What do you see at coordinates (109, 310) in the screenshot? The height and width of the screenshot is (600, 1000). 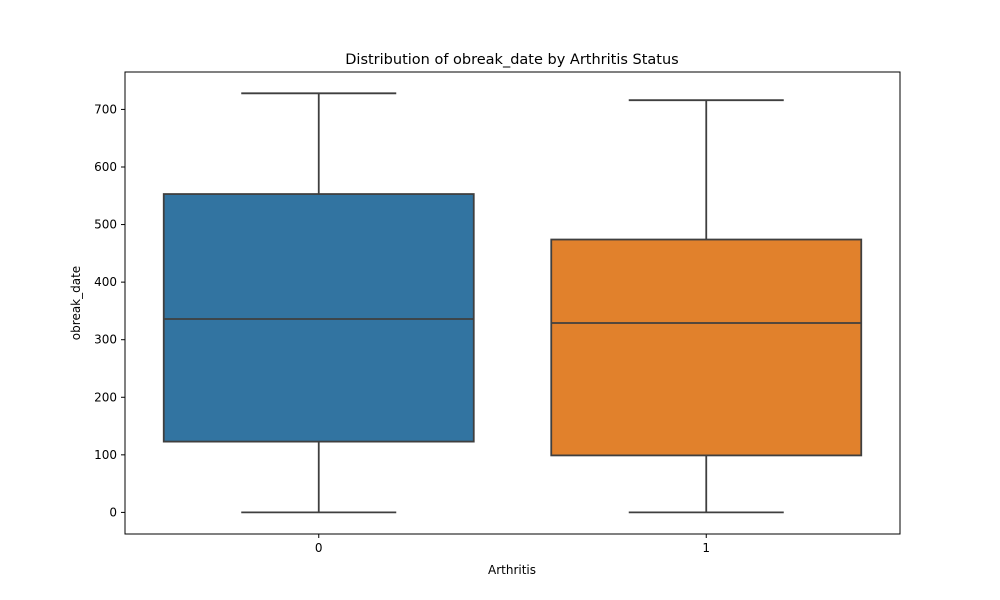 I see `y-axis: 0 100 200 300 400 500 600 700` at bounding box center [109, 310].